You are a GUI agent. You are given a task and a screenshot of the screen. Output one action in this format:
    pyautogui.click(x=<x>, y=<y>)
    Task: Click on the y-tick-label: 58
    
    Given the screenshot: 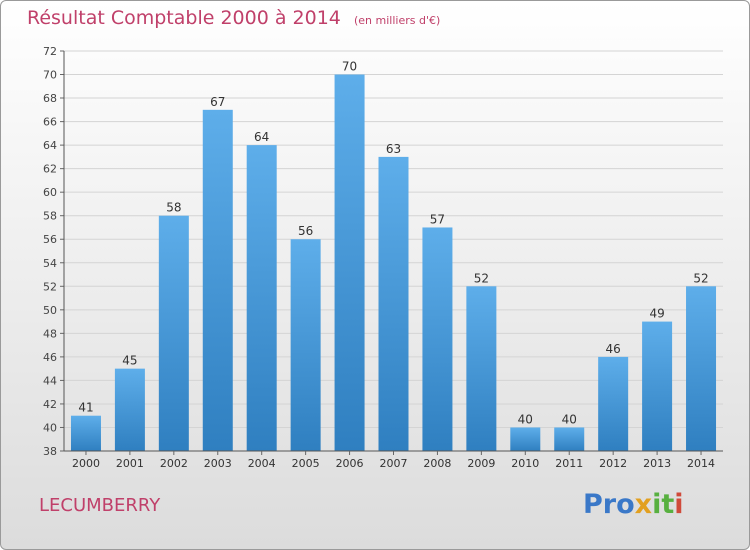 What is the action you would take?
    pyautogui.click(x=50, y=216)
    